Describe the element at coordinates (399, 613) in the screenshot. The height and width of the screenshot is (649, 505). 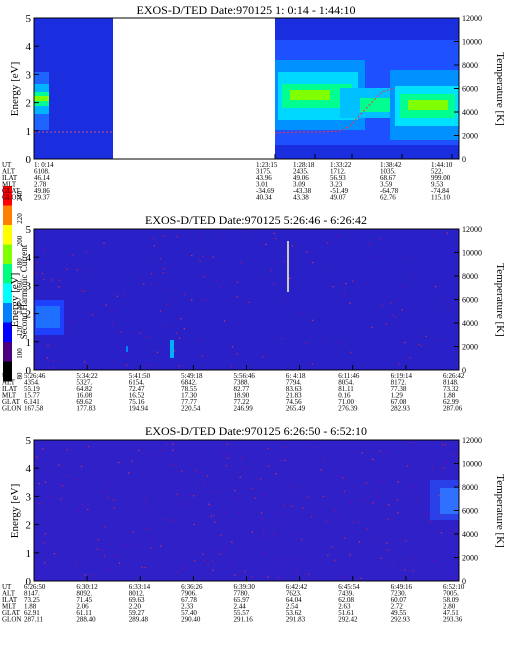
I see `table-cell: 49.55` at that location.